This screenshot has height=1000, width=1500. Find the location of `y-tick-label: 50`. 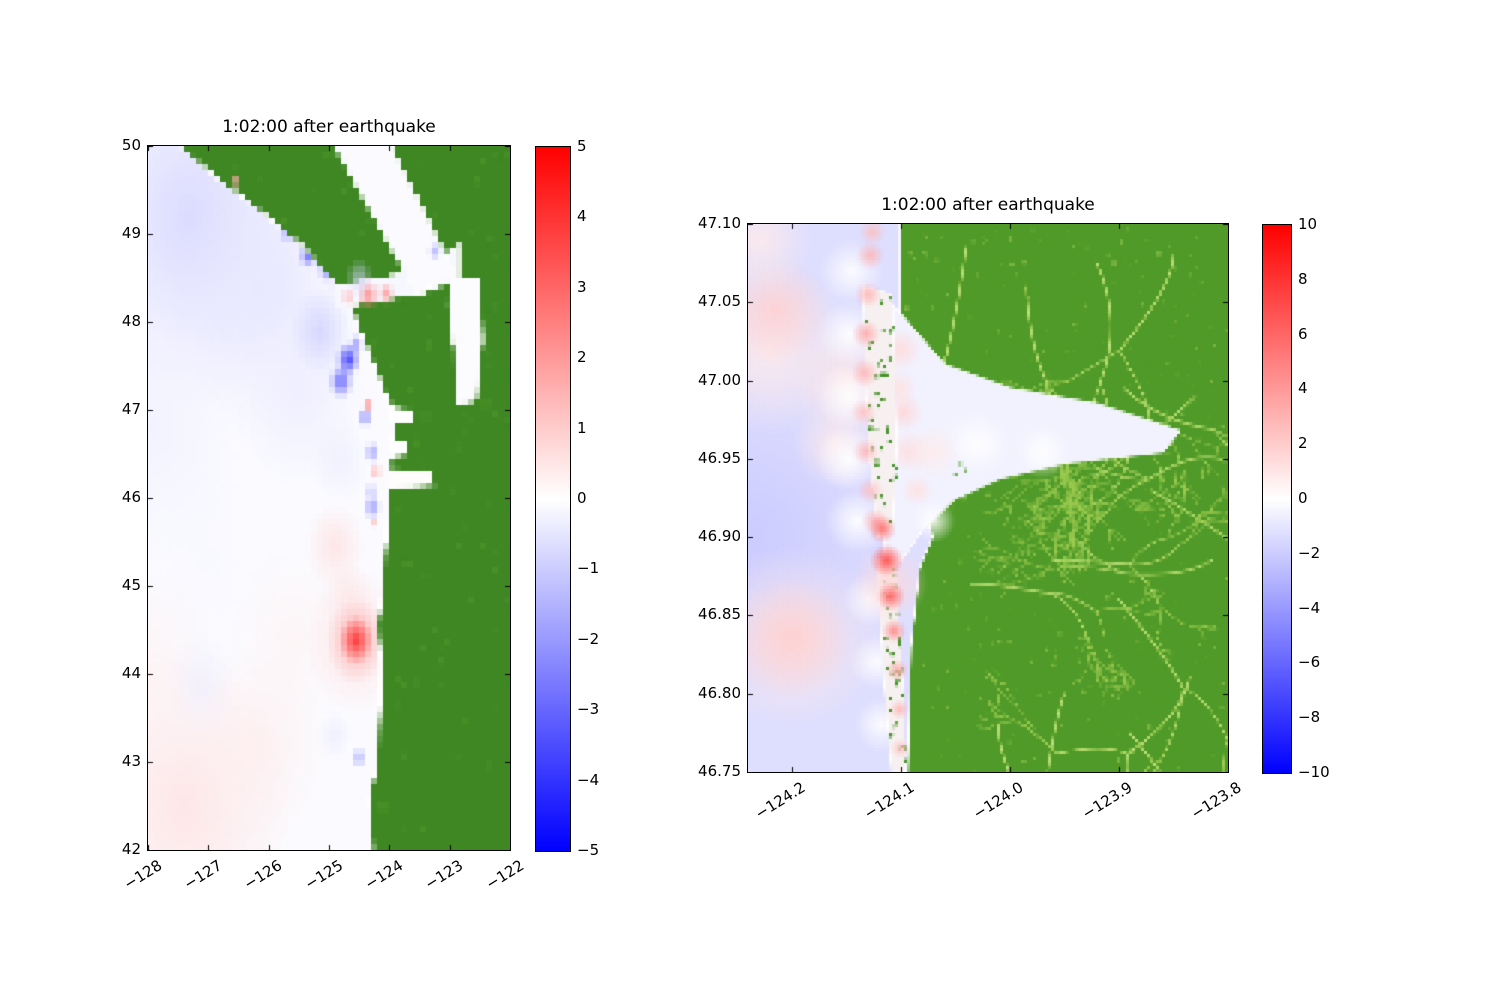

y-tick-label: 50 is located at coordinates (131, 145).